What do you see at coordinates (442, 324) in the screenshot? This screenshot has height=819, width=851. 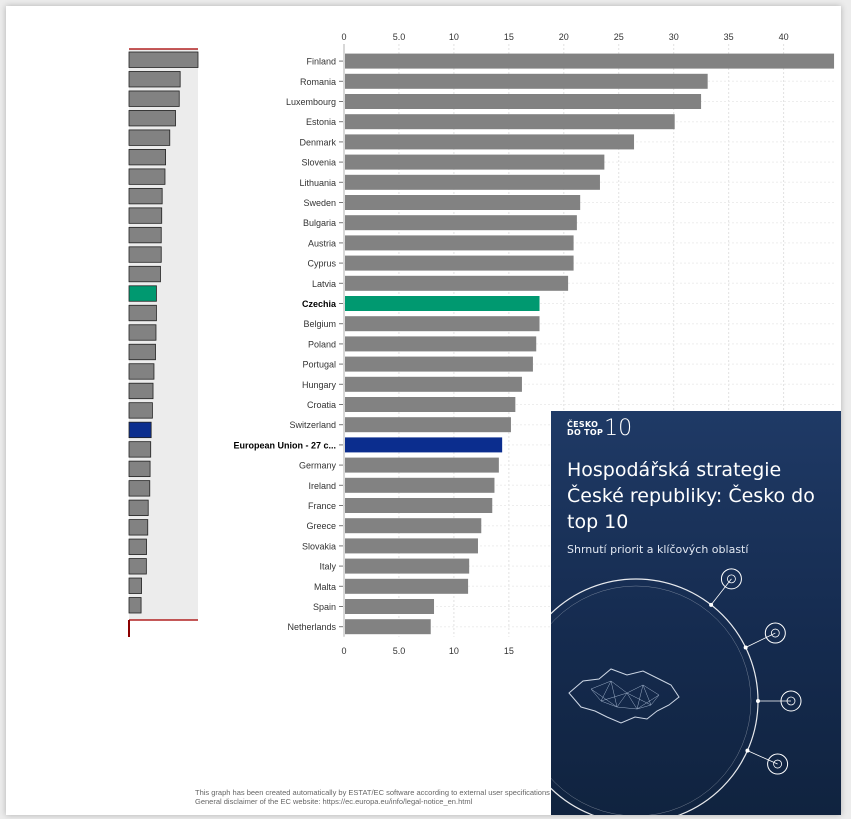 I see `bar-belgium` at bounding box center [442, 324].